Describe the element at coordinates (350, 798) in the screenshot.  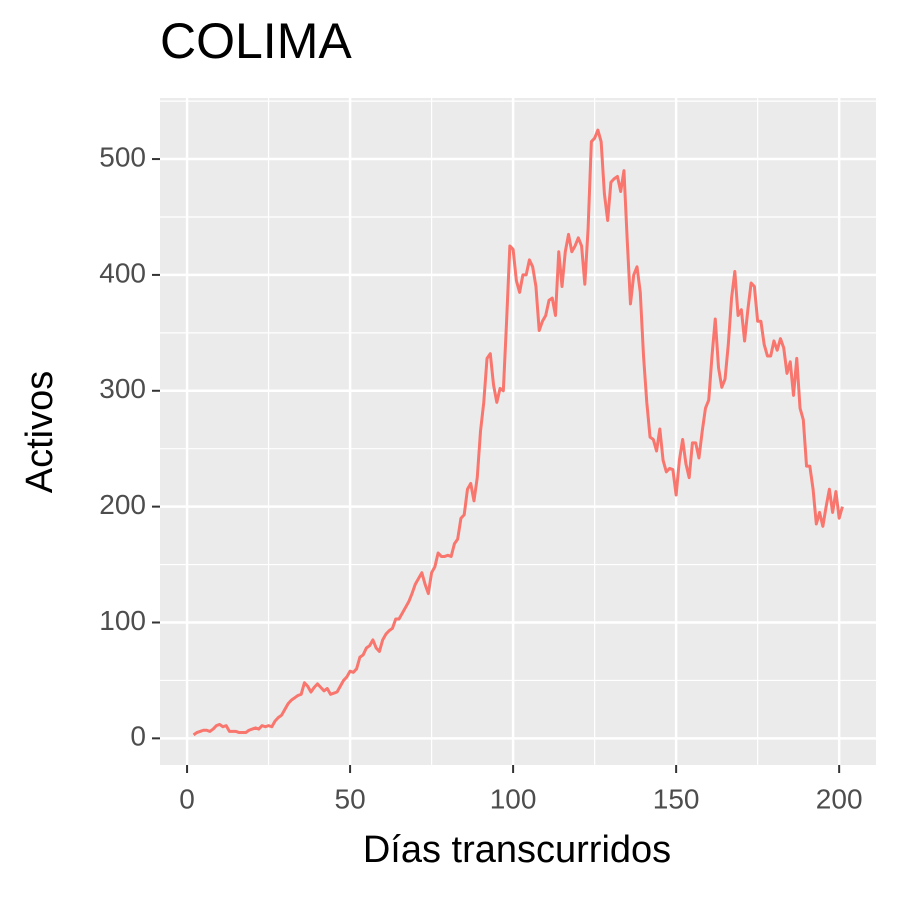
I see `x-tick-label: 50` at that location.